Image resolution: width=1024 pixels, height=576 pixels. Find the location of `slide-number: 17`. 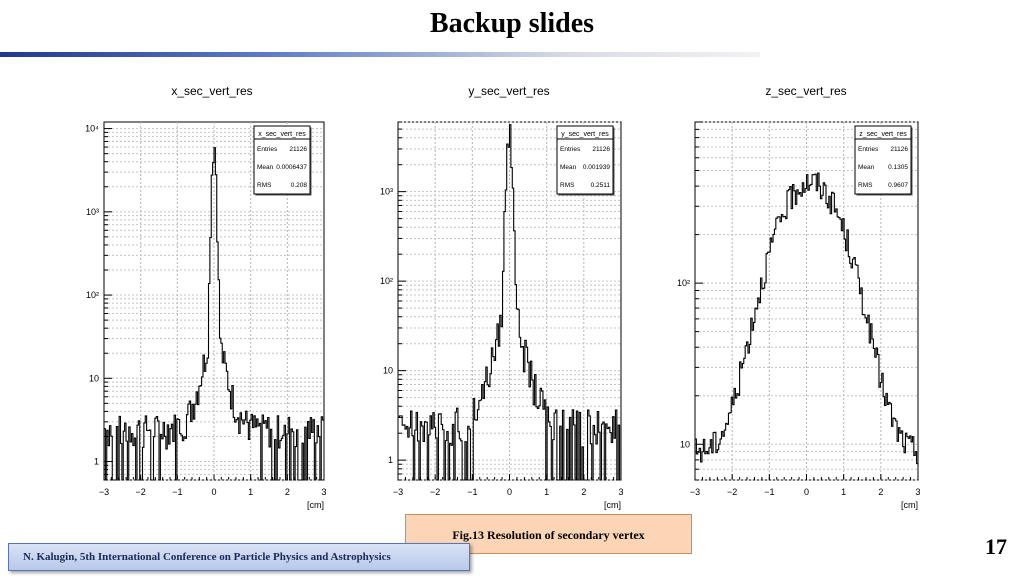

slide-number: 17 is located at coordinates (996, 546).